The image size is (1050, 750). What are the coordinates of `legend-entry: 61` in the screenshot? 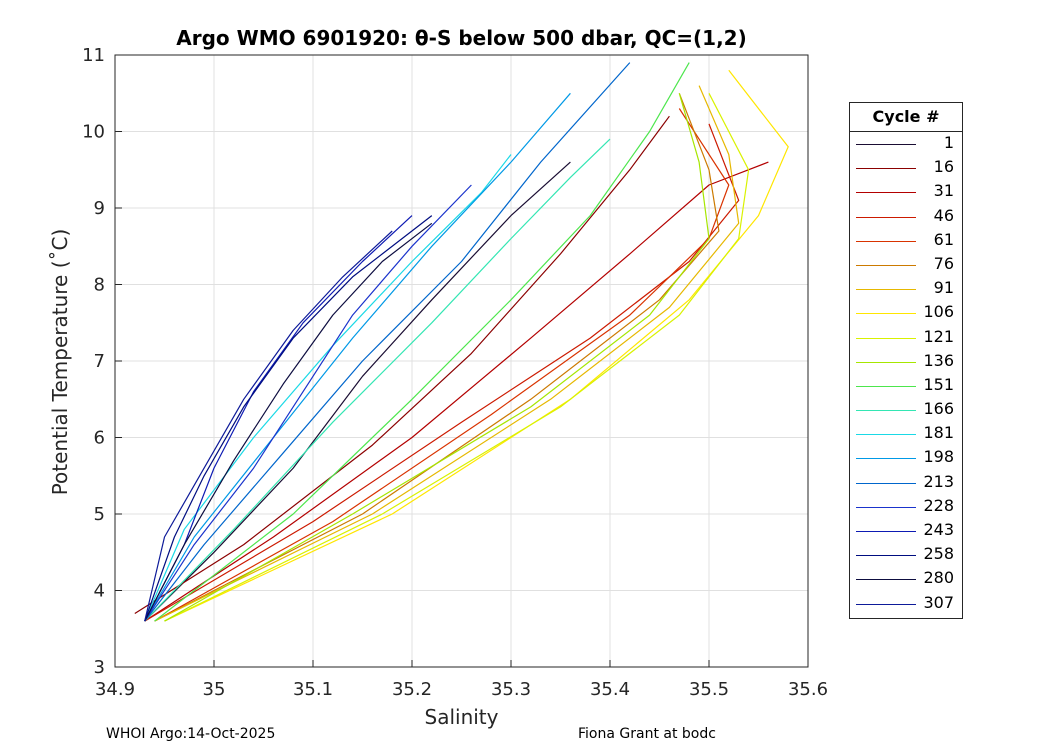 It's located at (906, 241).